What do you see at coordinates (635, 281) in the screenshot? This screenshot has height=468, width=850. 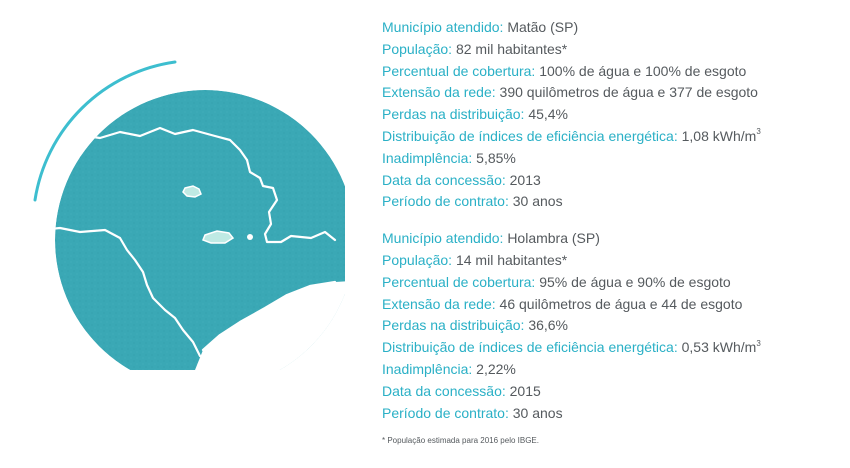 I see `info-value: 95% de água e 90% de esgoto` at bounding box center [635, 281].